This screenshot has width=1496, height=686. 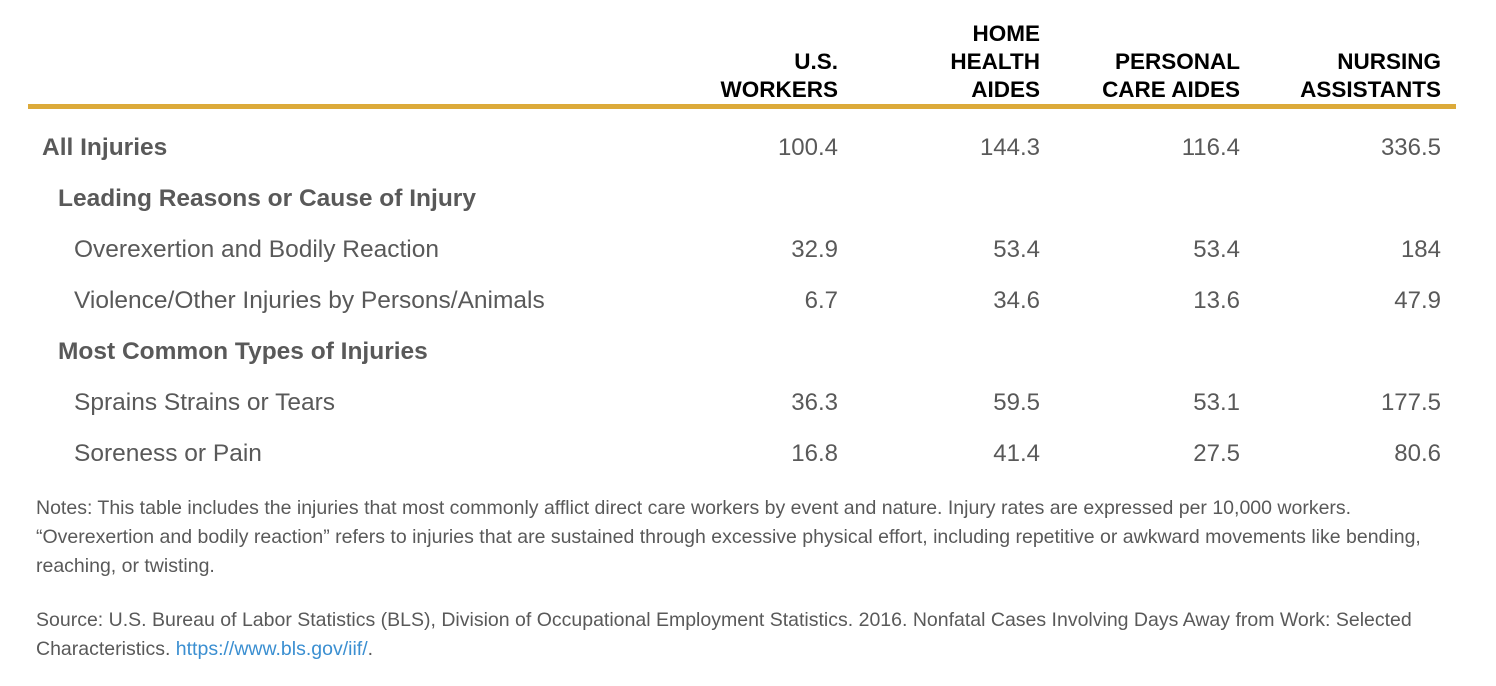 I want to click on cell-nursing-assistants: 80.6, so click(x=1417, y=453).